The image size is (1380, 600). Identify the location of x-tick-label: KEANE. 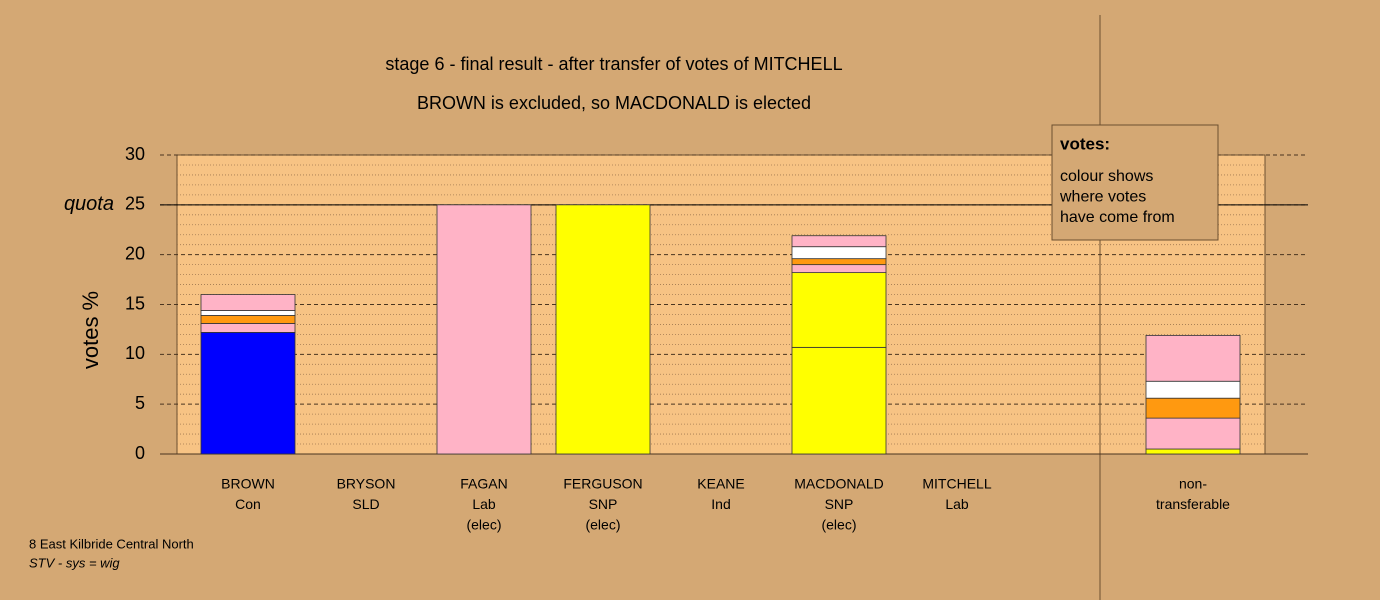
(720, 484).